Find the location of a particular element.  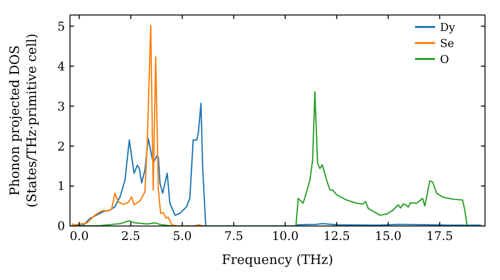

x-tick-label: 7.5 is located at coordinates (234, 236).